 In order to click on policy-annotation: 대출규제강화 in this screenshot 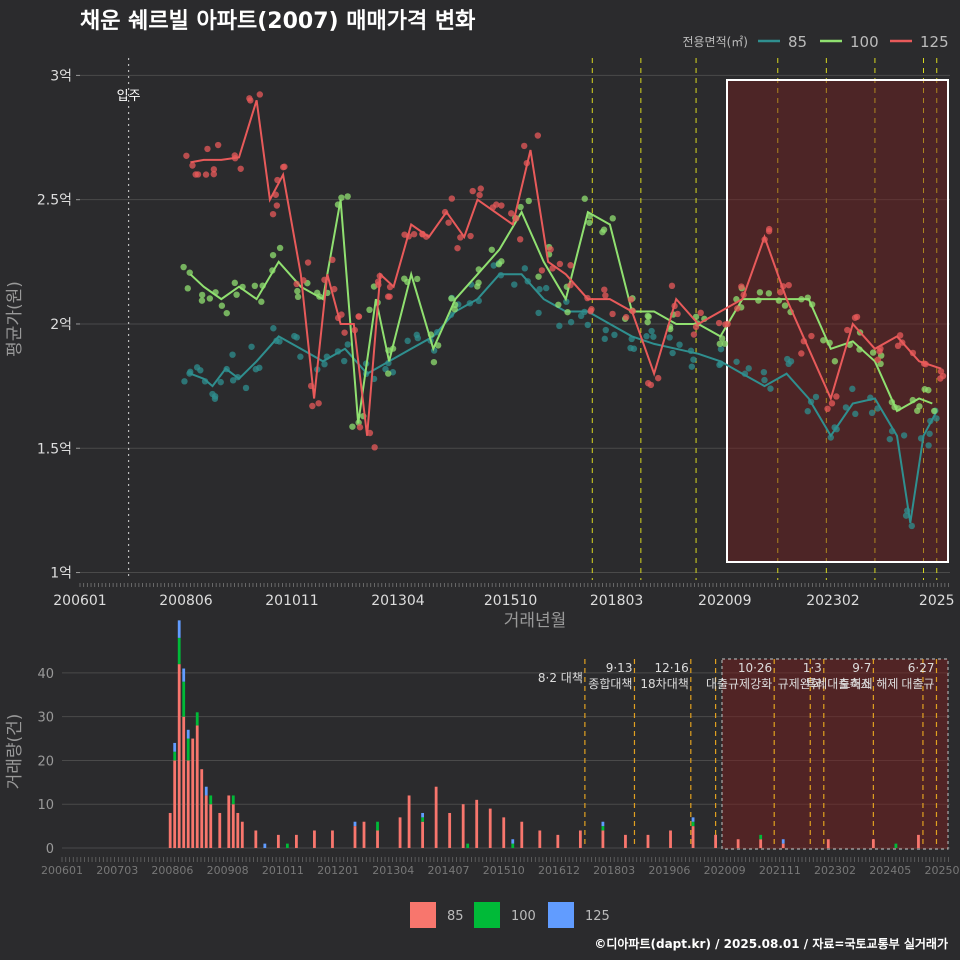, I will do `click(739, 684)`.